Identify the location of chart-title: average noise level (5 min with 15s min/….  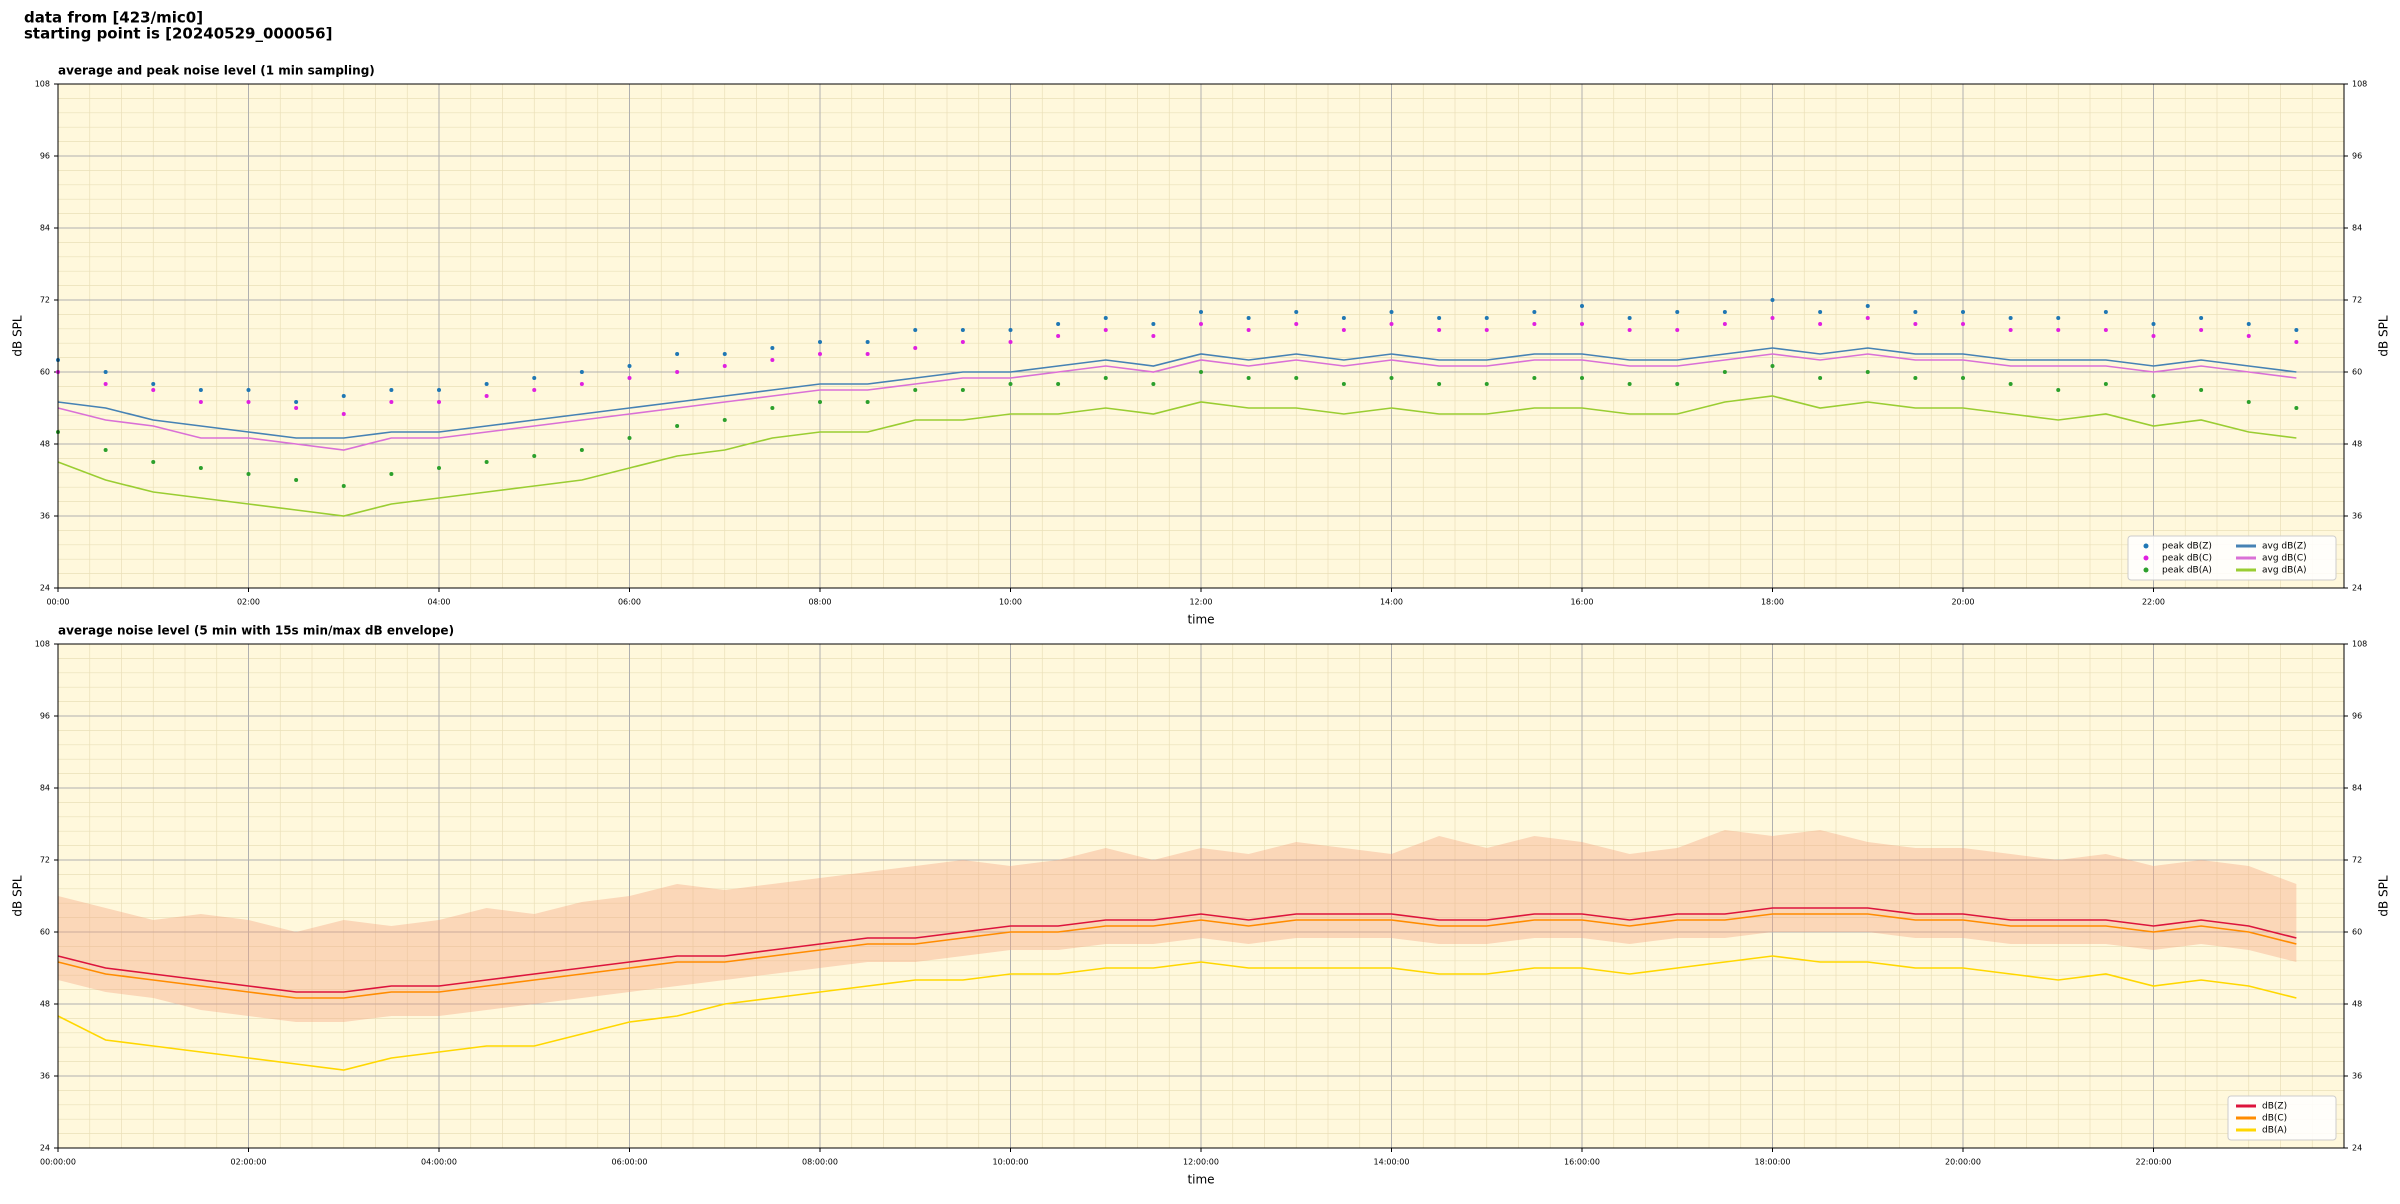
(256, 631).